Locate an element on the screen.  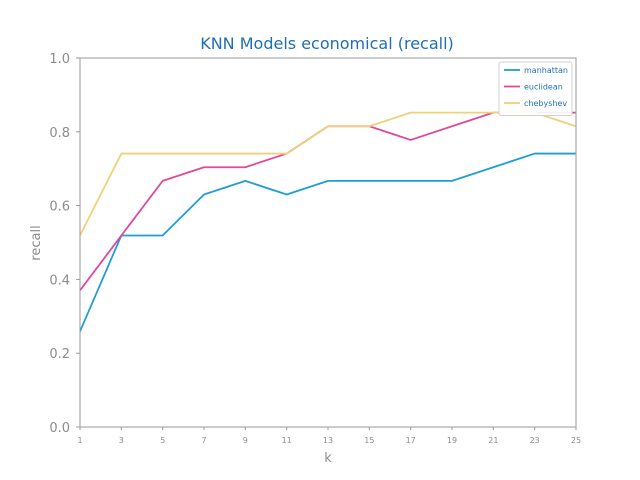
x-tick-label: 1 is located at coordinates (79, 440).